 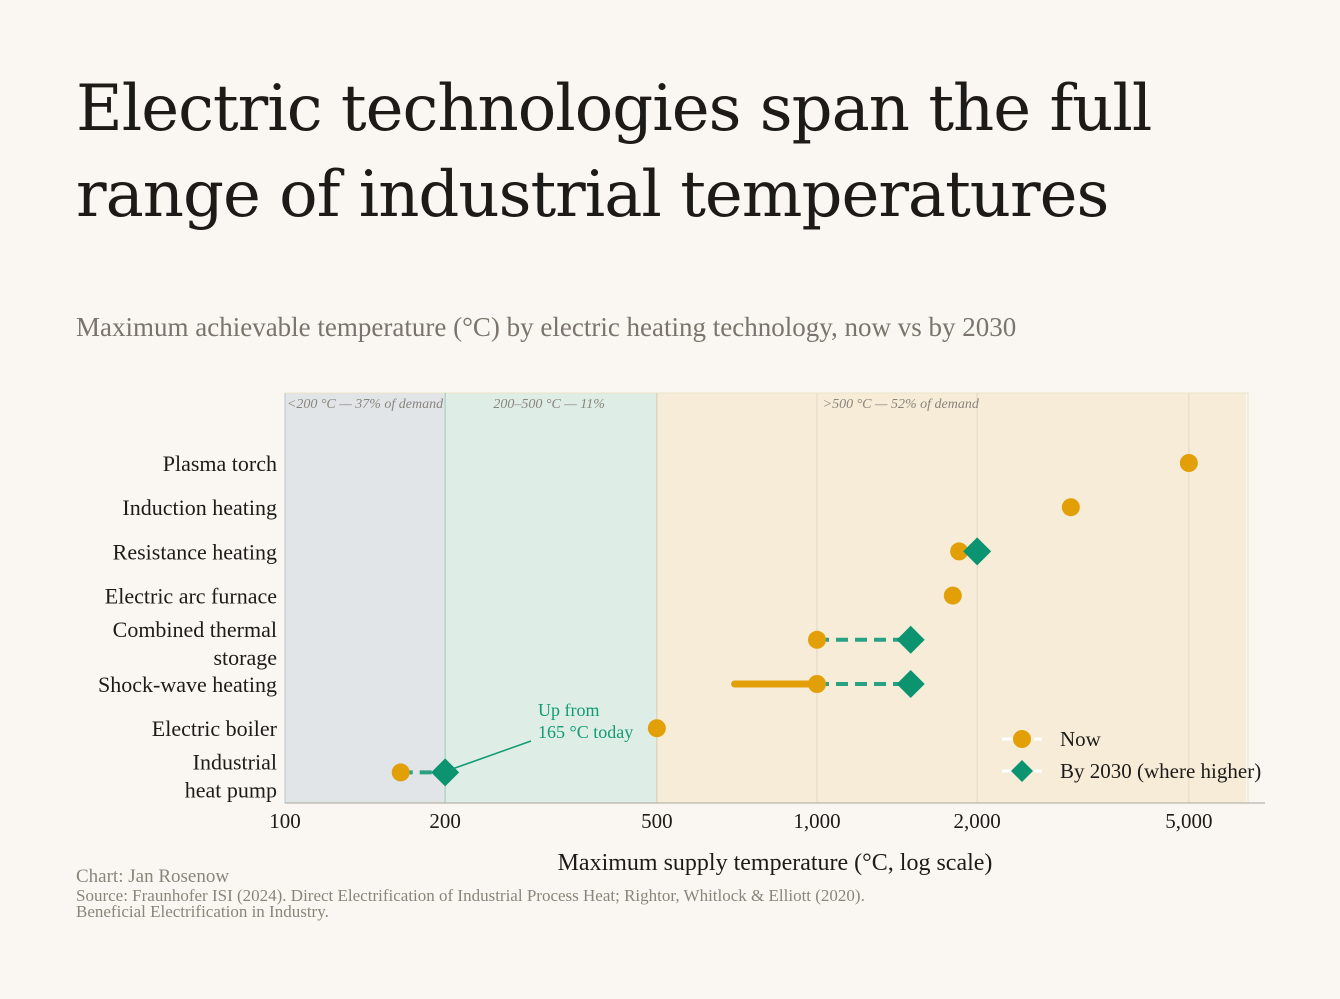 I want to click on category-label: Industrial, so click(x=235, y=761).